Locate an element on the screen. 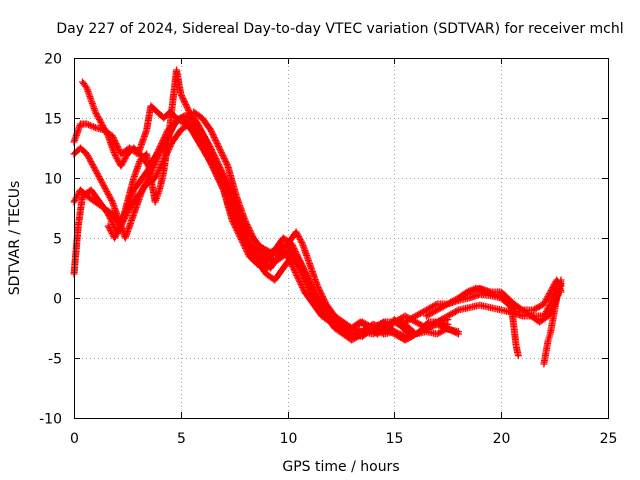 The height and width of the screenshot is (480, 640). x-tick-label: 15 is located at coordinates (395, 439).